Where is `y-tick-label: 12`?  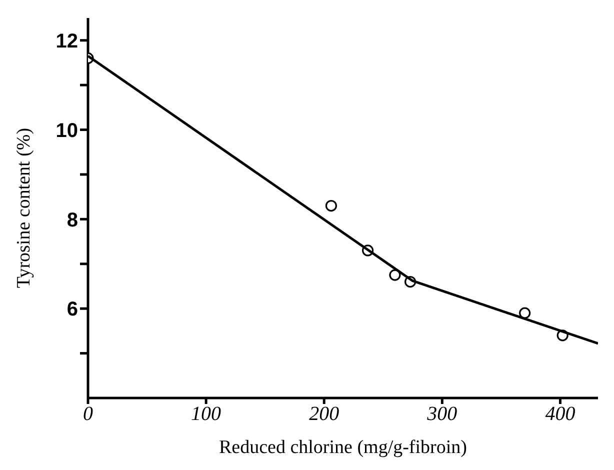 y-tick-label: 12 is located at coordinates (67, 41).